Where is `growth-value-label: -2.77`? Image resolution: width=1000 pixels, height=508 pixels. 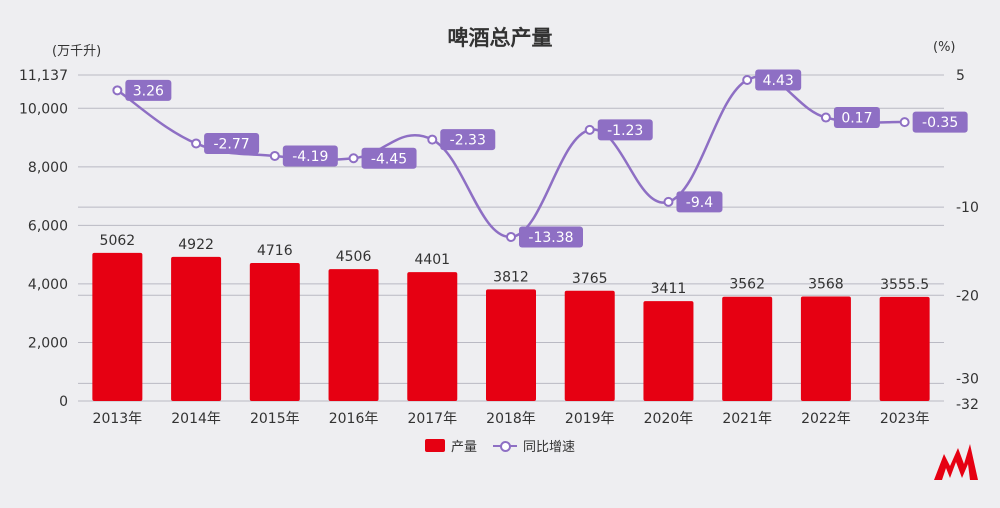 growth-value-label: -2.77 is located at coordinates (231, 144).